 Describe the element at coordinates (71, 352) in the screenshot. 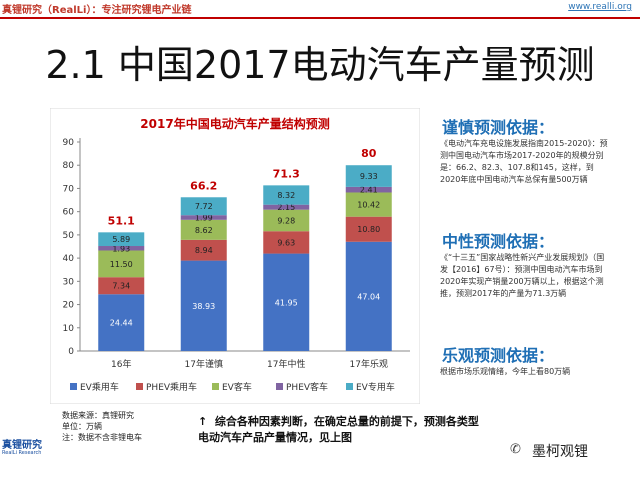

I see `y-tick-label: 0` at that location.